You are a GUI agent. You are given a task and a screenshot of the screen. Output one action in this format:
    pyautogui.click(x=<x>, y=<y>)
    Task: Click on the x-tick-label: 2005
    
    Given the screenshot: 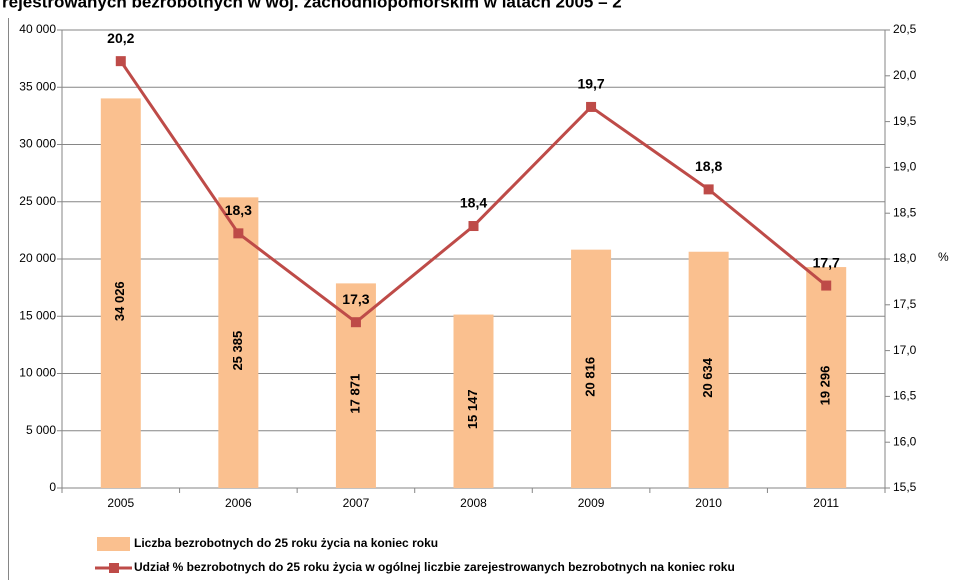 What is the action you would take?
    pyautogui.click(x=120, y=503)
    